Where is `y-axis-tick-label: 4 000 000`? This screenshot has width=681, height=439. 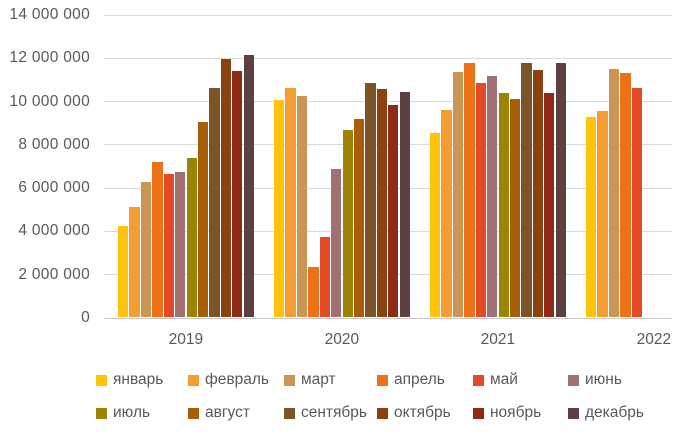 y-axis-tick-label: 4 000 000 is located at coordinates (54, 231).